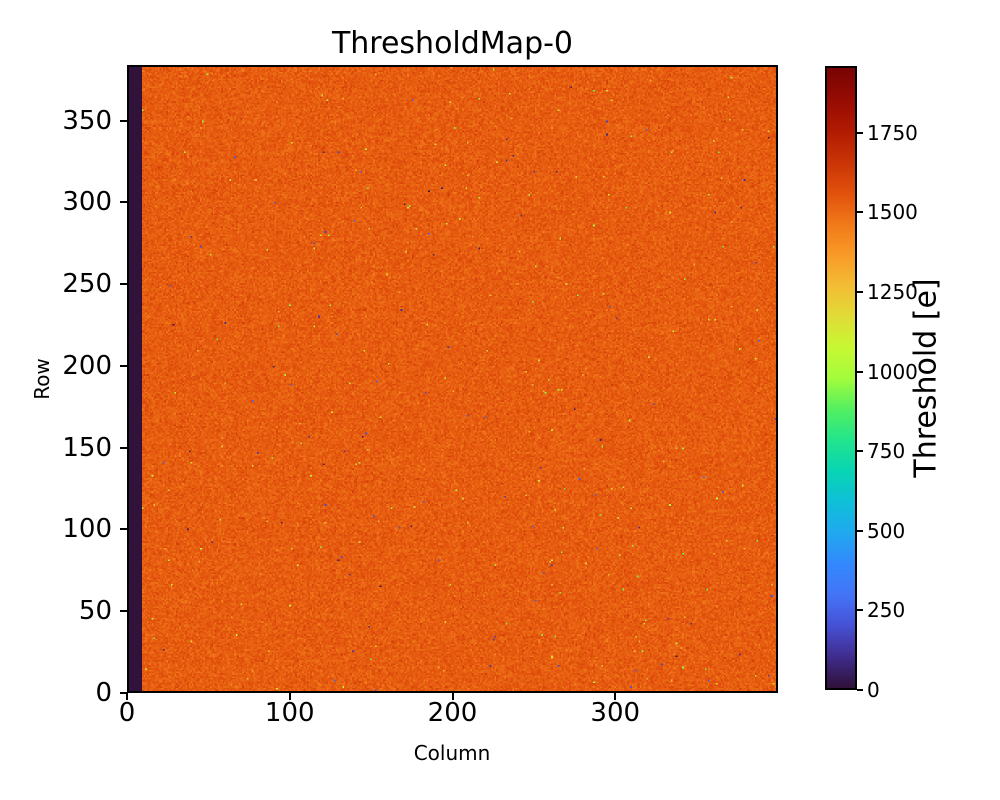 This screenshot has height=800, width=1000. Describe the element at coordinates (289, 713) in the screenshot. I see `x-tick-label: 100` at that location.